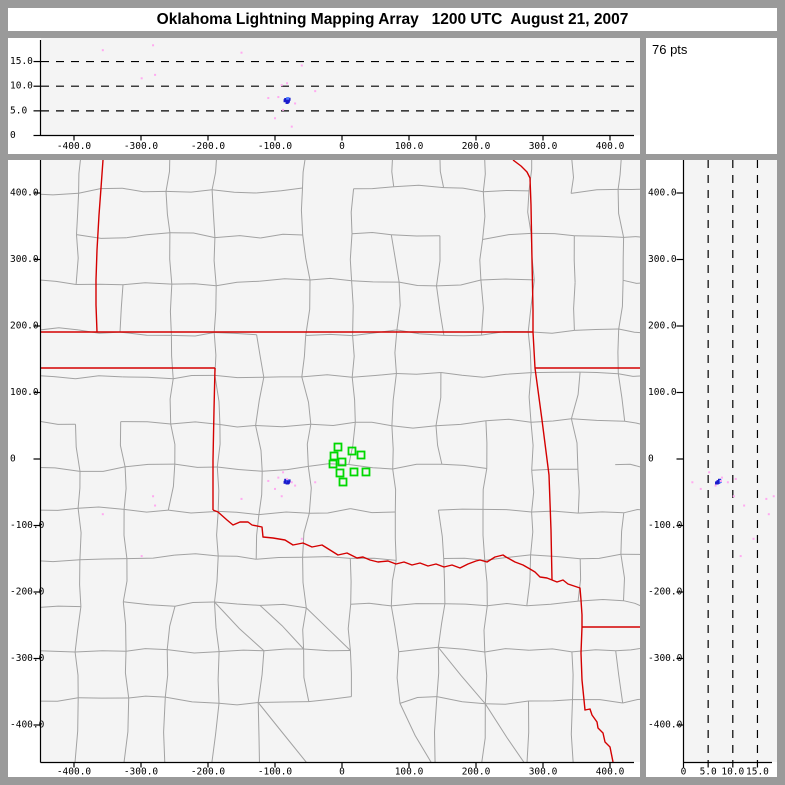 The height and width of the screenshot is (785, 785). I want to click on north-south-tick-label: -300.0, so click(27, 658).